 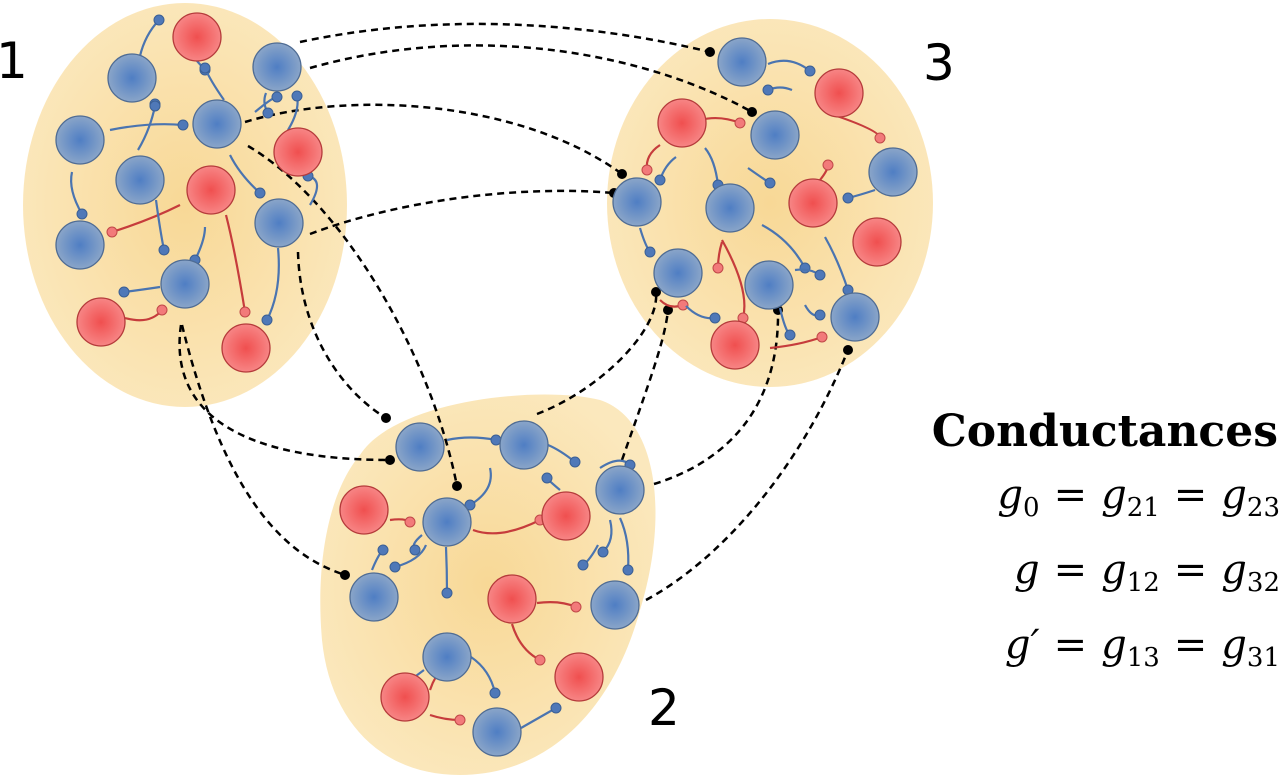 What do you see at coordinates (146, 127) in the screenshot?
I see `excitatory-synapse` at bounding box center [146, 127].